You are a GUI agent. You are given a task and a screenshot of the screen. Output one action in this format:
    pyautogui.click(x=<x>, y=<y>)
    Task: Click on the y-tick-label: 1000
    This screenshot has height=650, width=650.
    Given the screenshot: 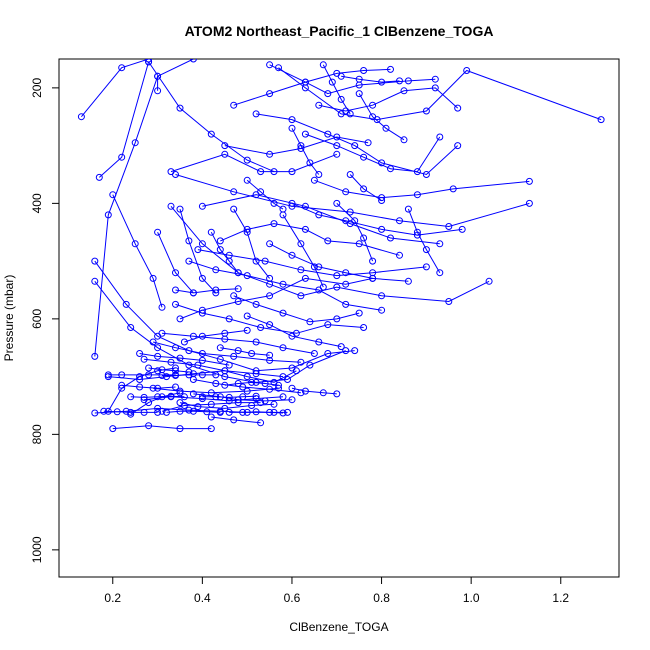 What is the action you would take?
    pyautogui.click(x=37, y=549)
    